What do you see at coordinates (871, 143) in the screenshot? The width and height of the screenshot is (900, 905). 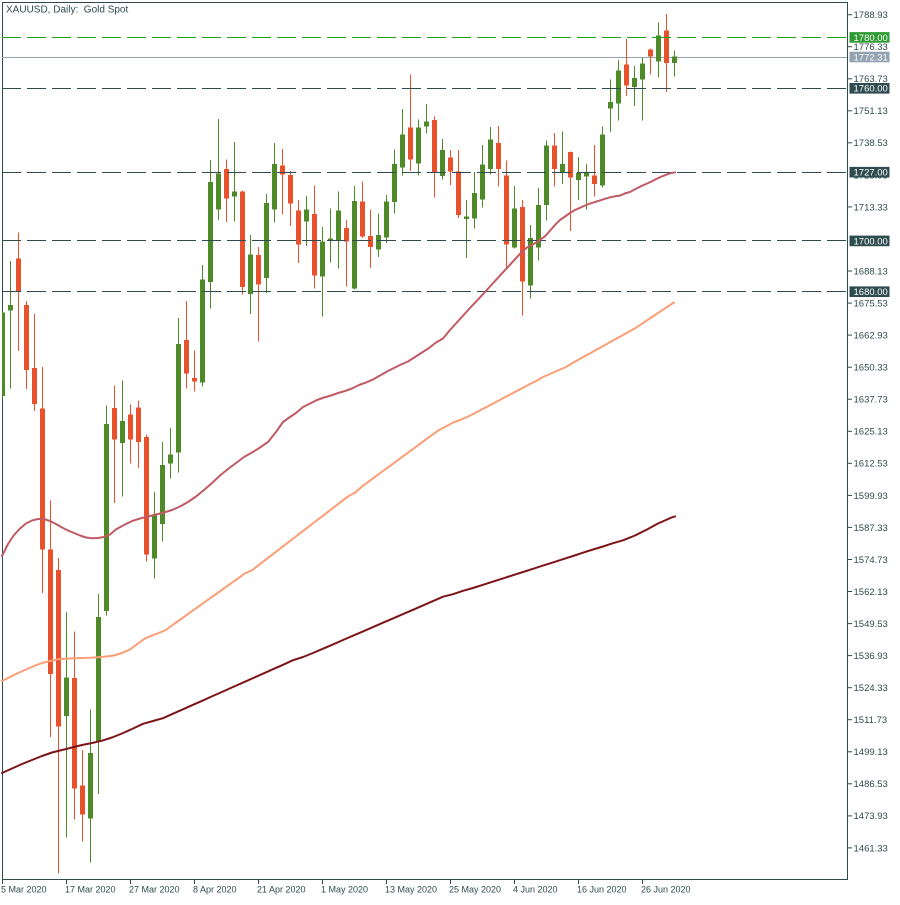 I see `svg-text: 1738.53` at bounding box center [871, 143].